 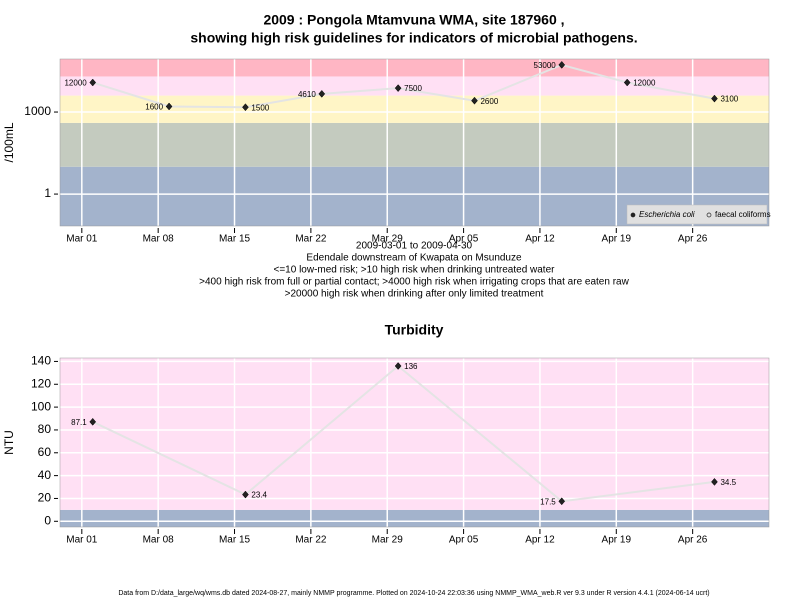 What do you see at coordinates (743, 214) in the screenshot?
I see `legend-label: faecal coliforms` at bounding box center [743, 214].